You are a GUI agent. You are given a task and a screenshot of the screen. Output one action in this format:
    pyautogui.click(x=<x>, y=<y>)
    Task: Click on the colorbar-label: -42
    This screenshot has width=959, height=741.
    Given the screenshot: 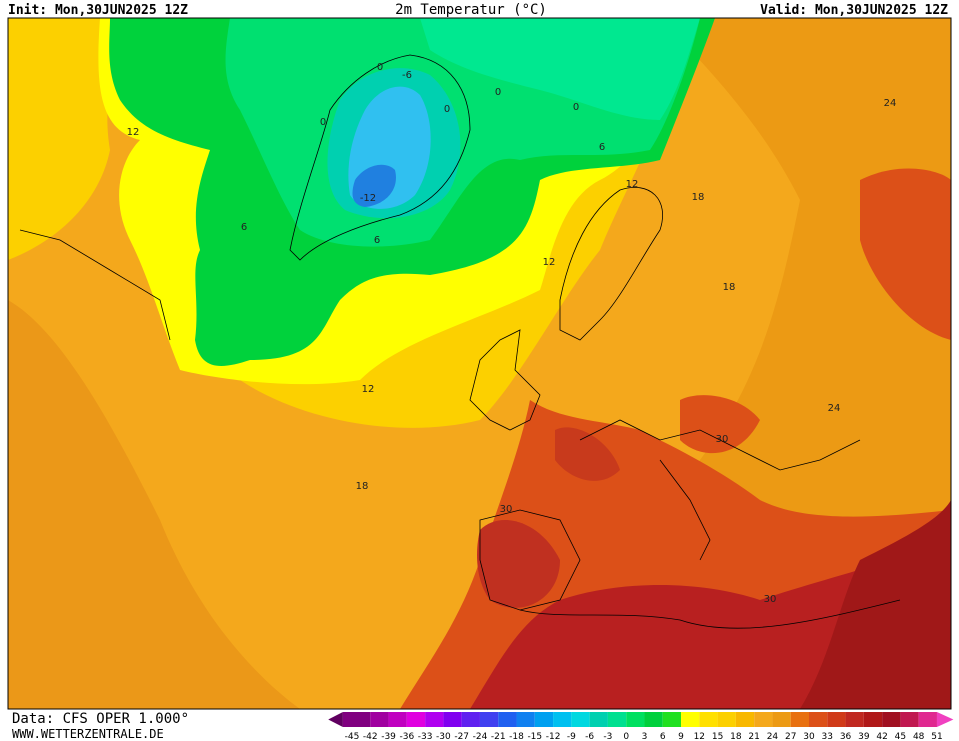 What is the action you would take?
    pyautogui.click(x=370, y=736)
    